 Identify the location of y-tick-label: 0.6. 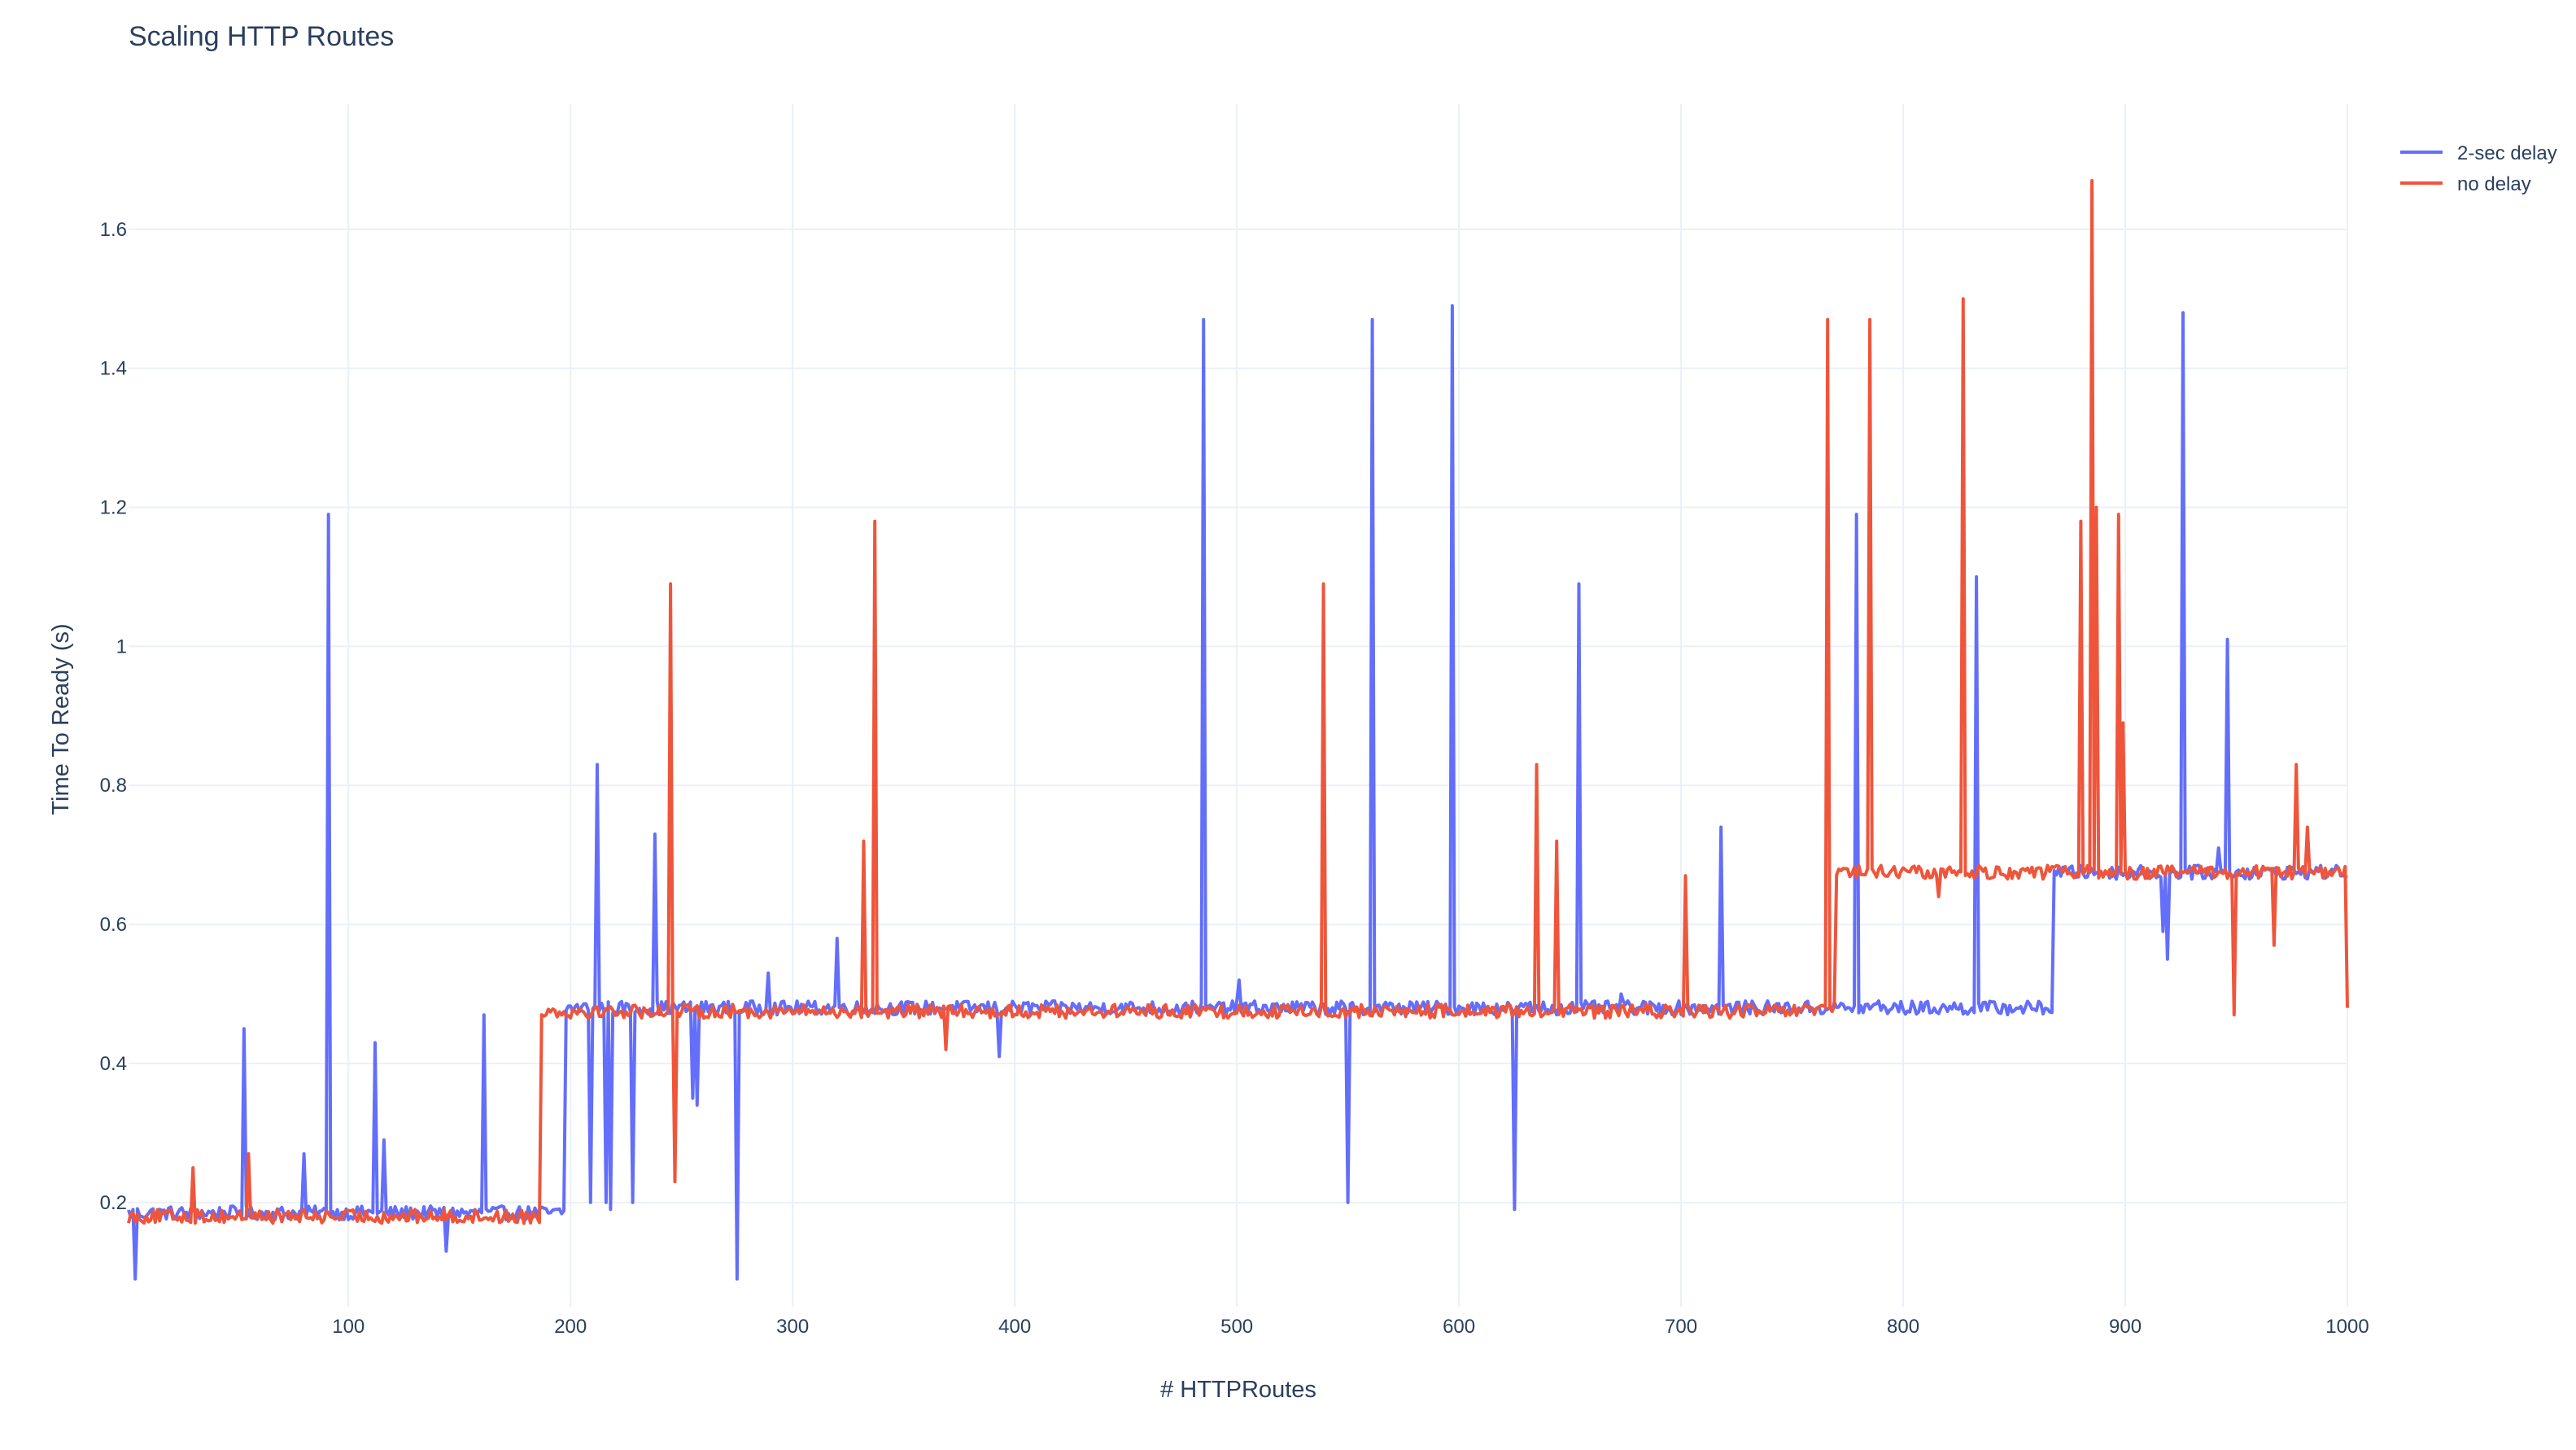
(113, 925).